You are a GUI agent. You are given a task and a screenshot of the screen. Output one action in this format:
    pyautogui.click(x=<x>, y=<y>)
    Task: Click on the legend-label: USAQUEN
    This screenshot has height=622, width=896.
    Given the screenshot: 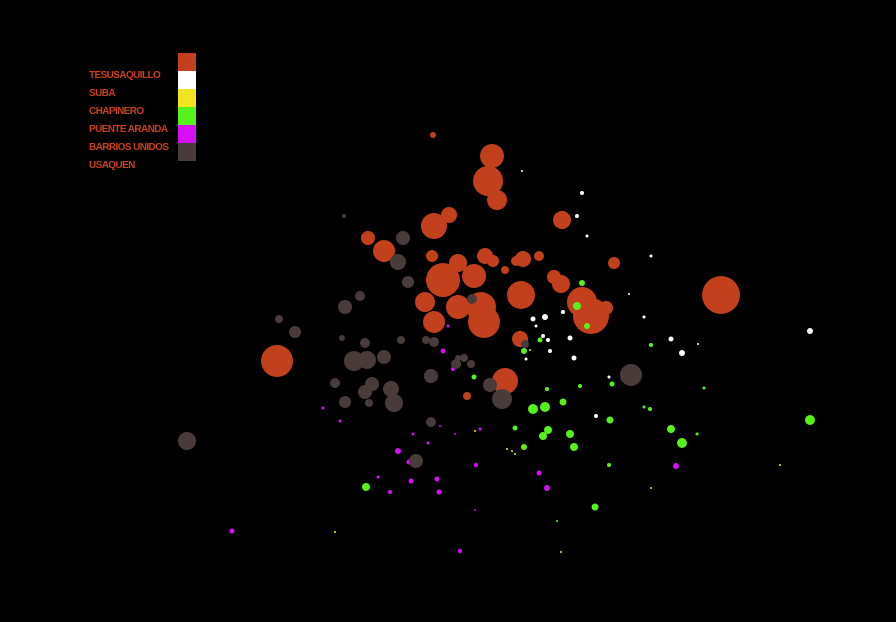 What is the action you would take?
    pyautogui.click(x=112, y=165)
    